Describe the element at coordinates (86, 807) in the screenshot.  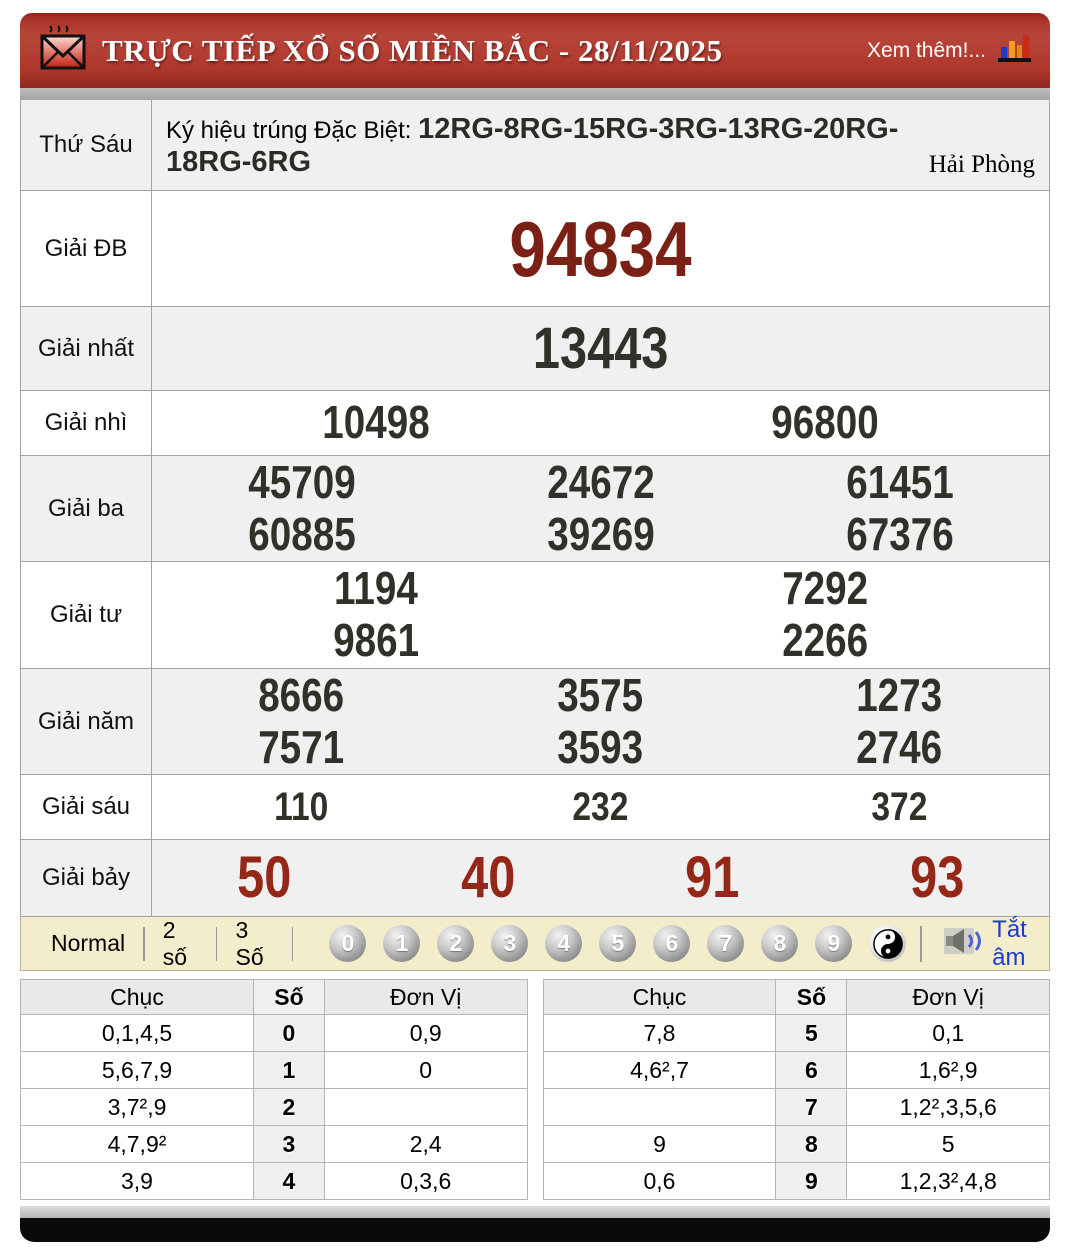
I see `prize-label-sixth: Giải sáu` at that location.